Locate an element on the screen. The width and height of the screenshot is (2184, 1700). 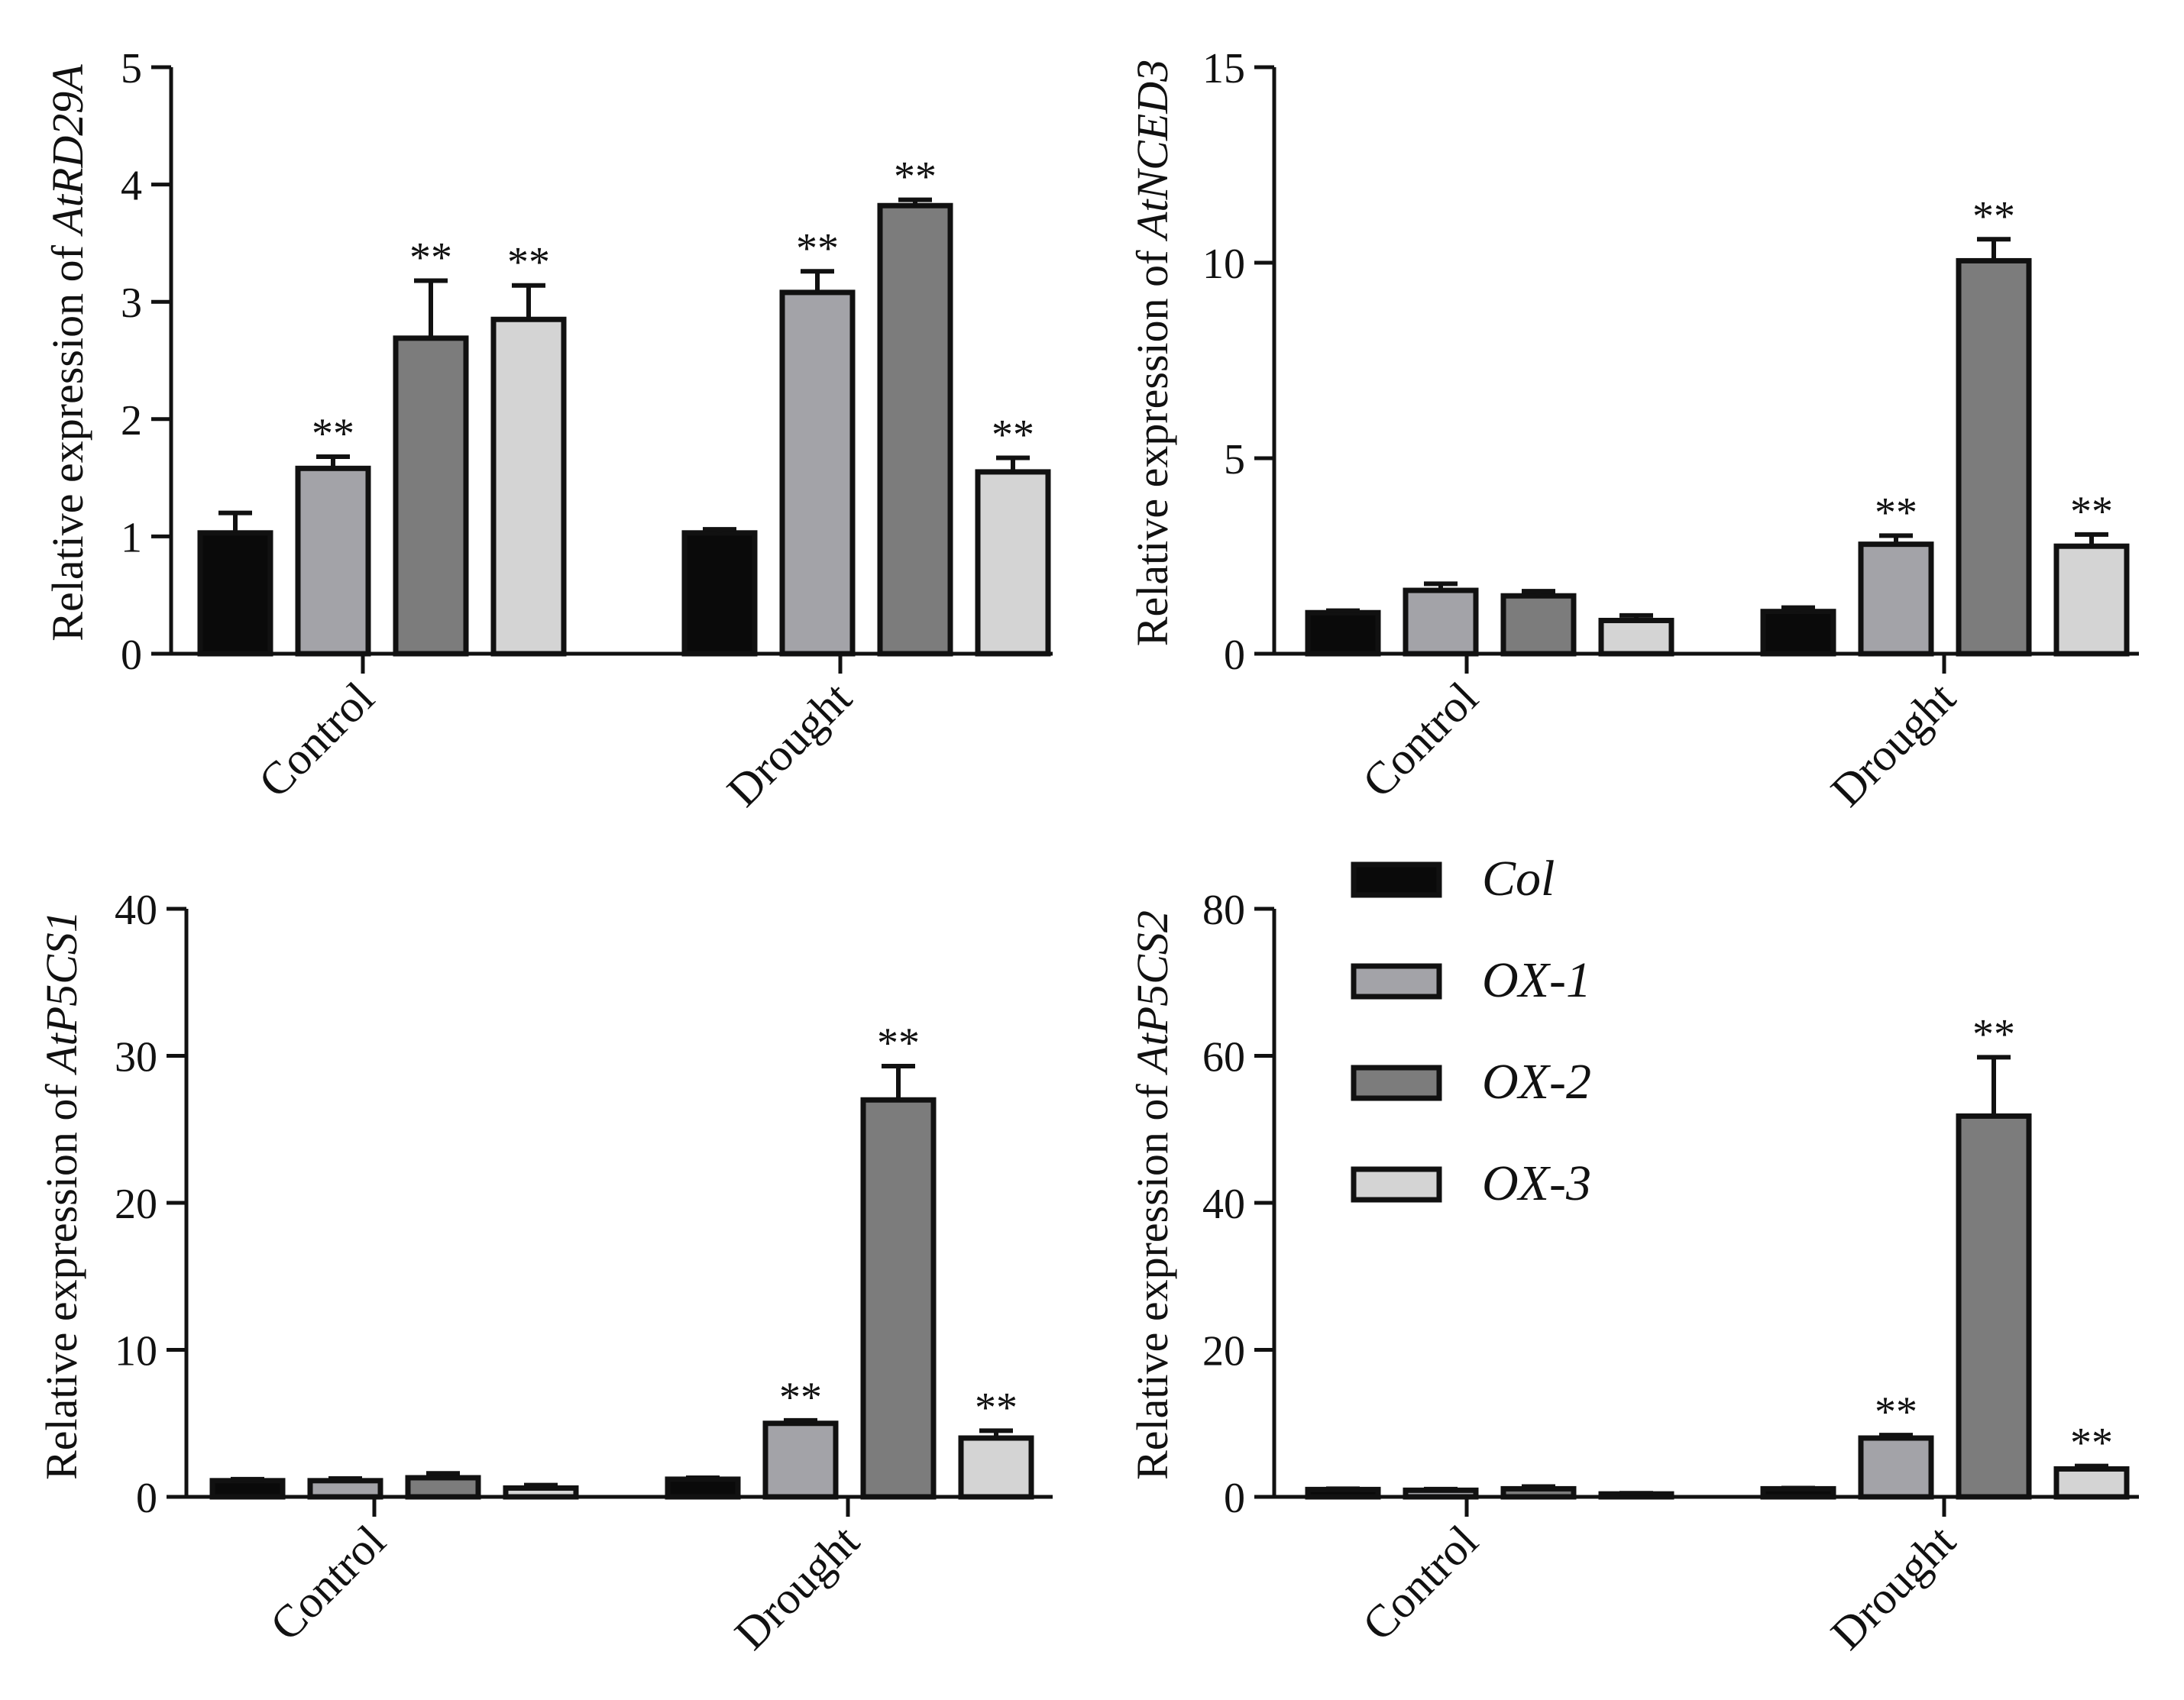
y-tick-label: 80 is located at coordinates (1223, 910).